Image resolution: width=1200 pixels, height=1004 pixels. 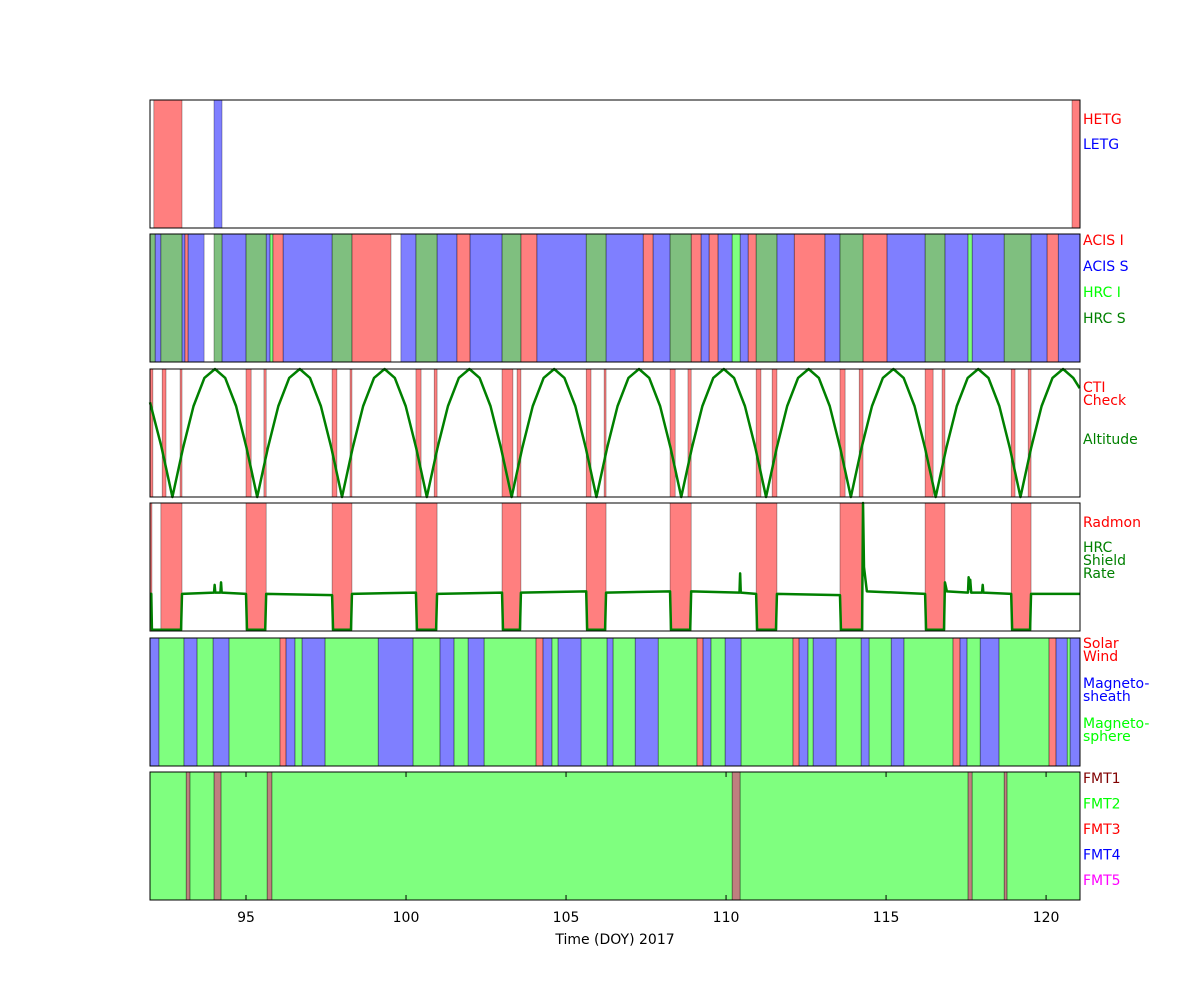 I want to click on x-tick-label: 115, so click(x=886, y=918).